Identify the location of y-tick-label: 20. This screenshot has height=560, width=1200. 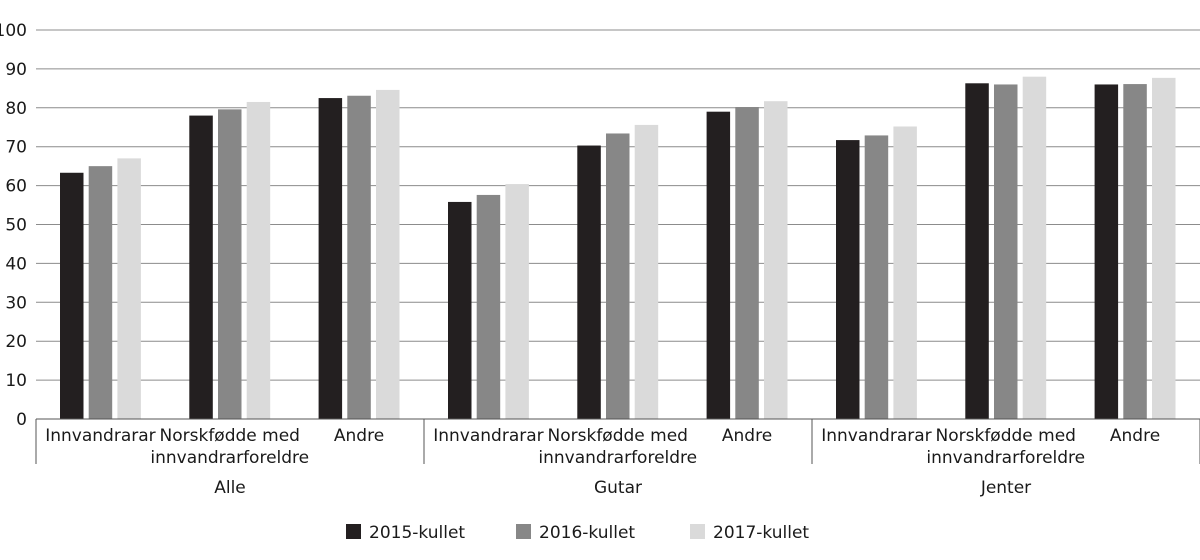
(16, 342).